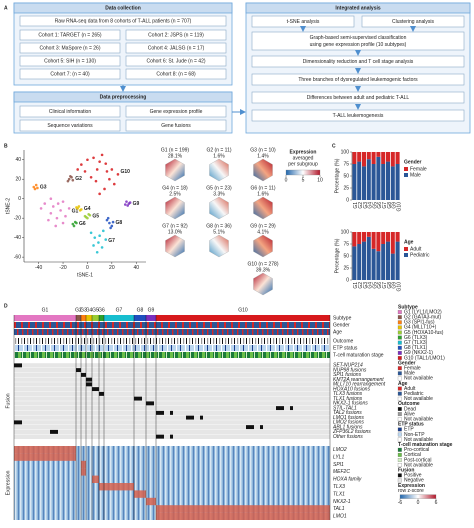  What do you see at coordinates (418, 169) in the screenshot?
I see `legend-label: Female` at bounding box center [418, 169].